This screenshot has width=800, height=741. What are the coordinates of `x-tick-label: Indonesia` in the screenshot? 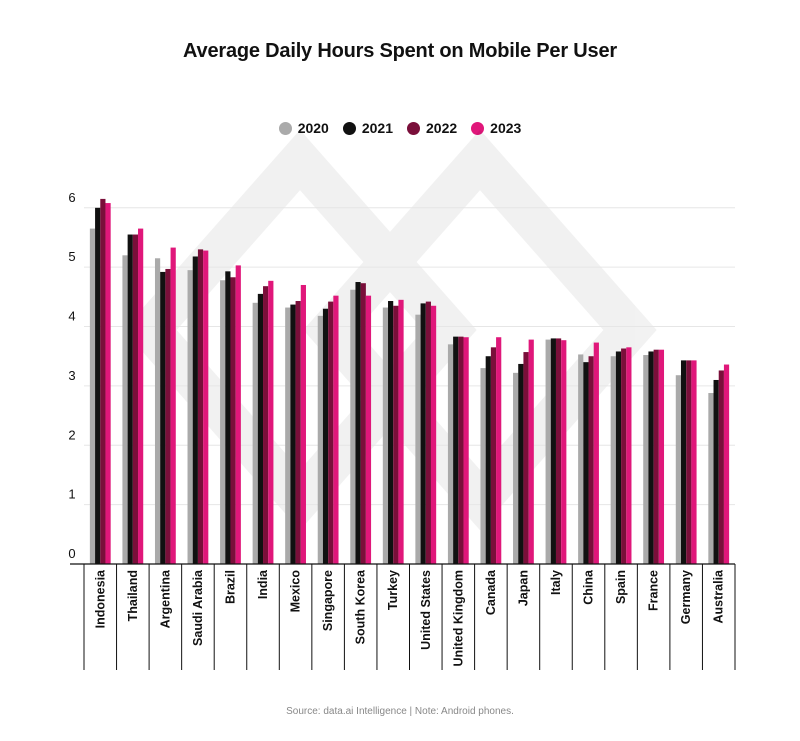 It's located at (100, 598).